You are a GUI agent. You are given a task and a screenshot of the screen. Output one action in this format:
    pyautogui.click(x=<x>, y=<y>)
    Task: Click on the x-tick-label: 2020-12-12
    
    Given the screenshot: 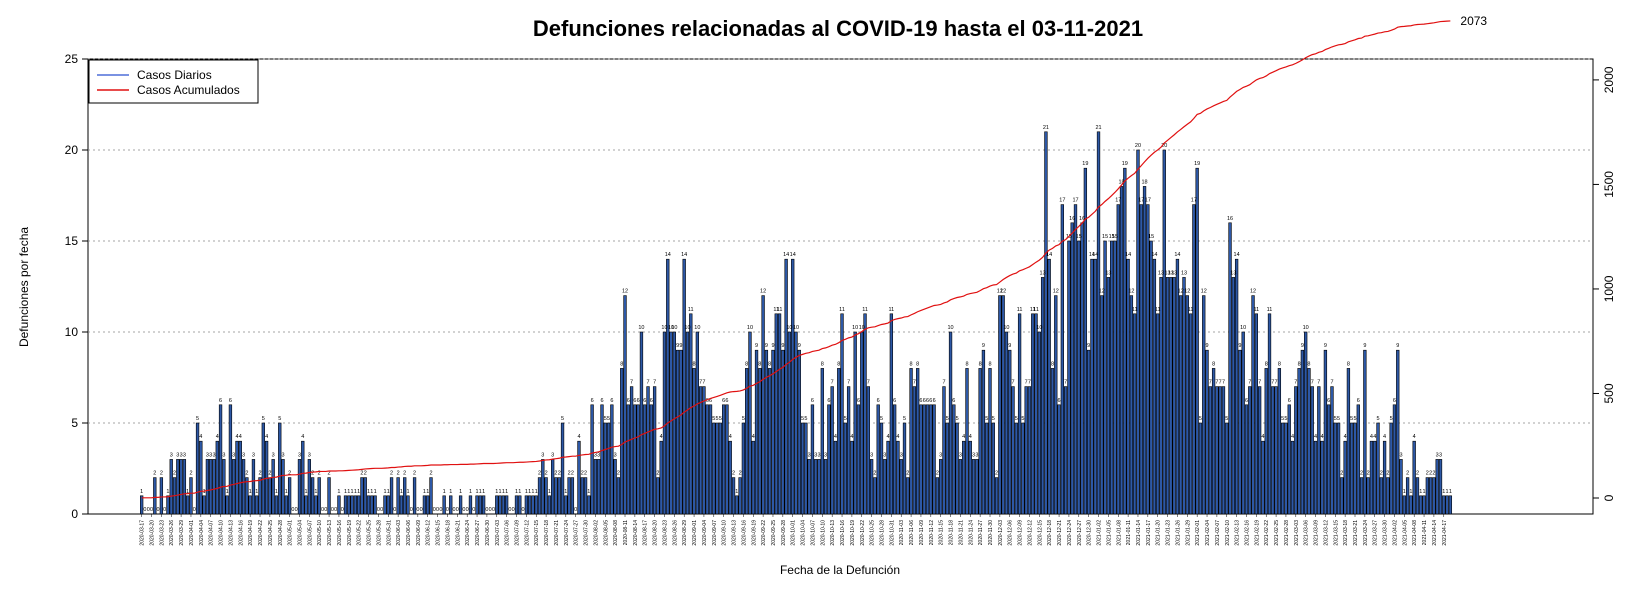 What is the action you would take?
    pyautogui.click(x=1030, y=533)
    